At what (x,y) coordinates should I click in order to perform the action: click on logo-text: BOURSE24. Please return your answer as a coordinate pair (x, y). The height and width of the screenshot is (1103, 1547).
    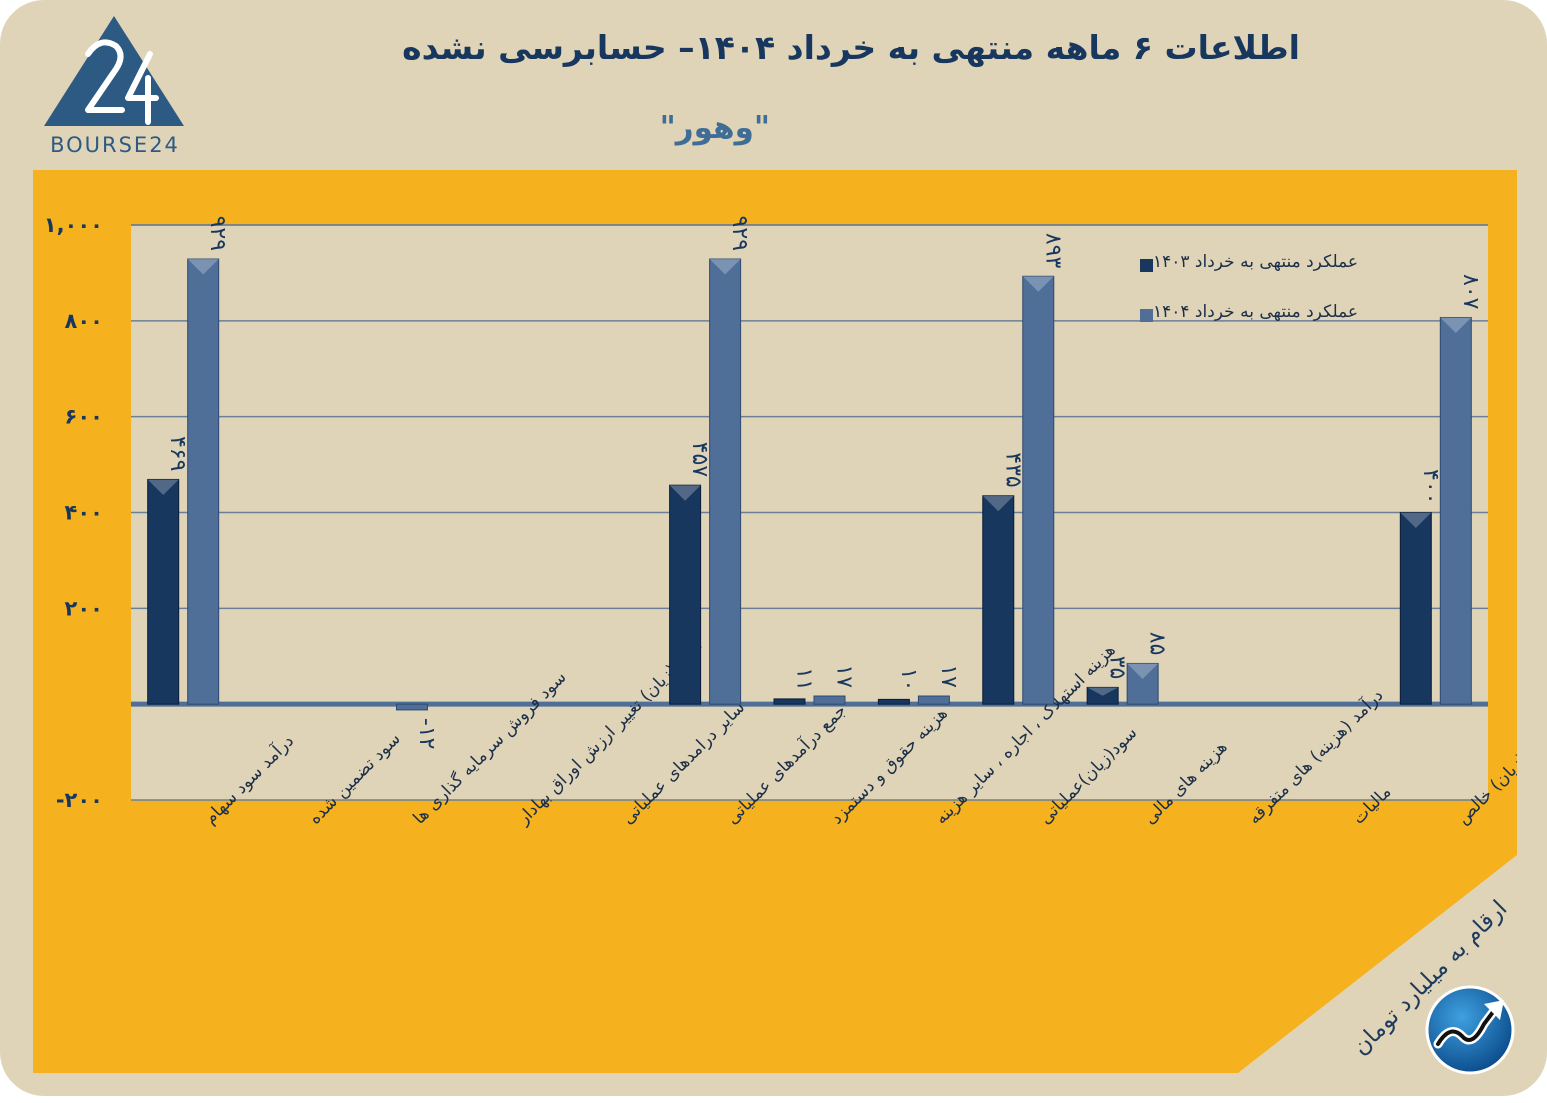
    Looking at the image, I should click on (115, 145).